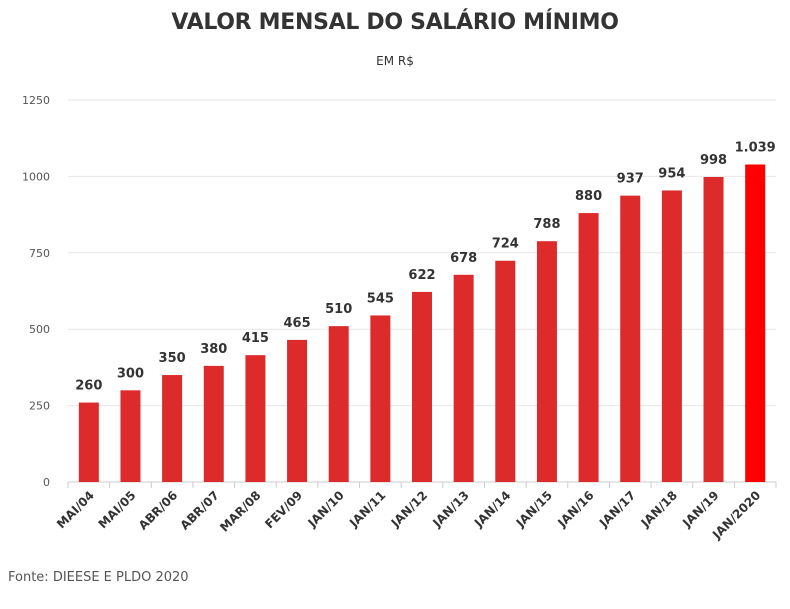 Image resolution: width=790 pixels, height=609 pixels. I want to click on chart-subtitle: EM R$, so click(395, 61).